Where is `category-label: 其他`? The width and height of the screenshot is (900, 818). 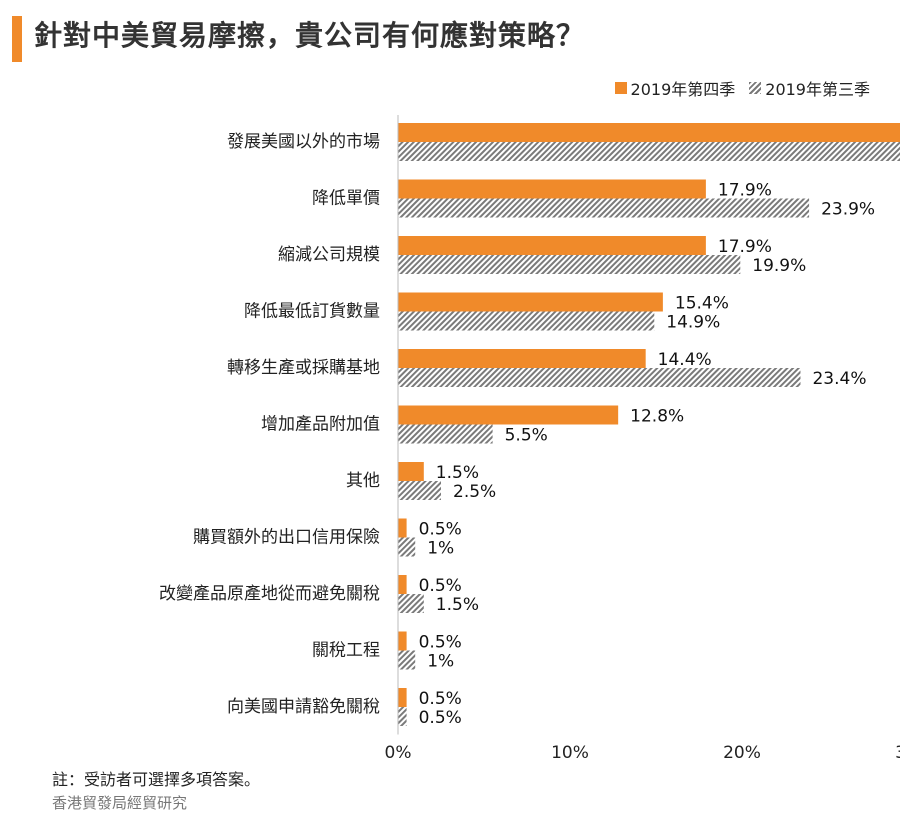
category-label: 其他 is located at coordinates (363, 481).